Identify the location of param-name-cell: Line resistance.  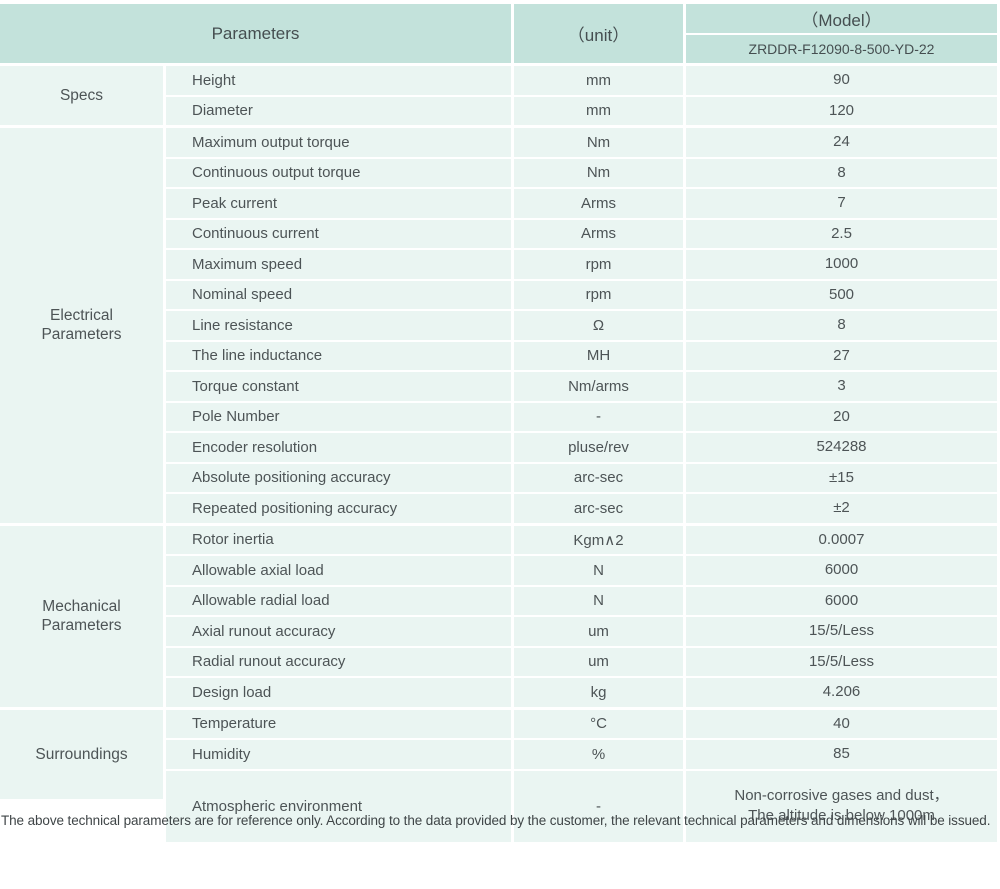
(338, 325).